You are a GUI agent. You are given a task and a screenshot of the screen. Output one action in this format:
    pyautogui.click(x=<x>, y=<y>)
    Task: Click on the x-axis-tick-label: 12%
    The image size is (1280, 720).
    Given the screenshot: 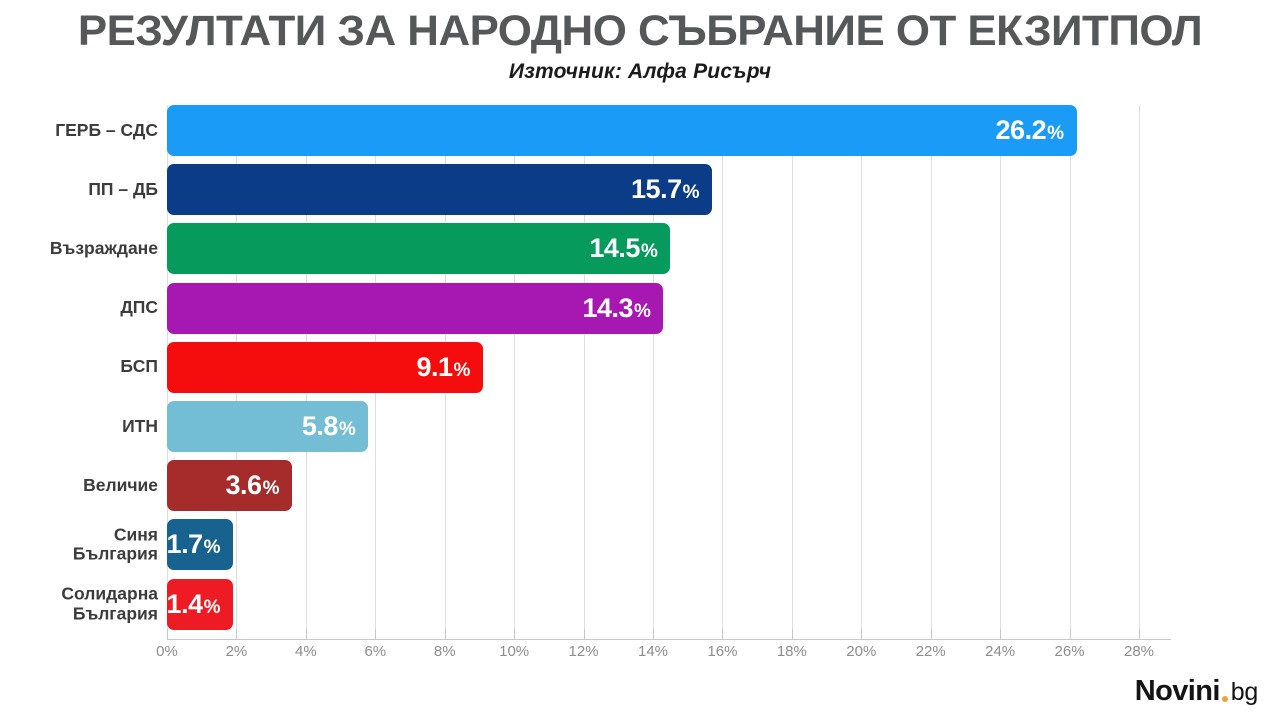 What is the action you would take?
    pyautogui.click(x=583, y=651)
    